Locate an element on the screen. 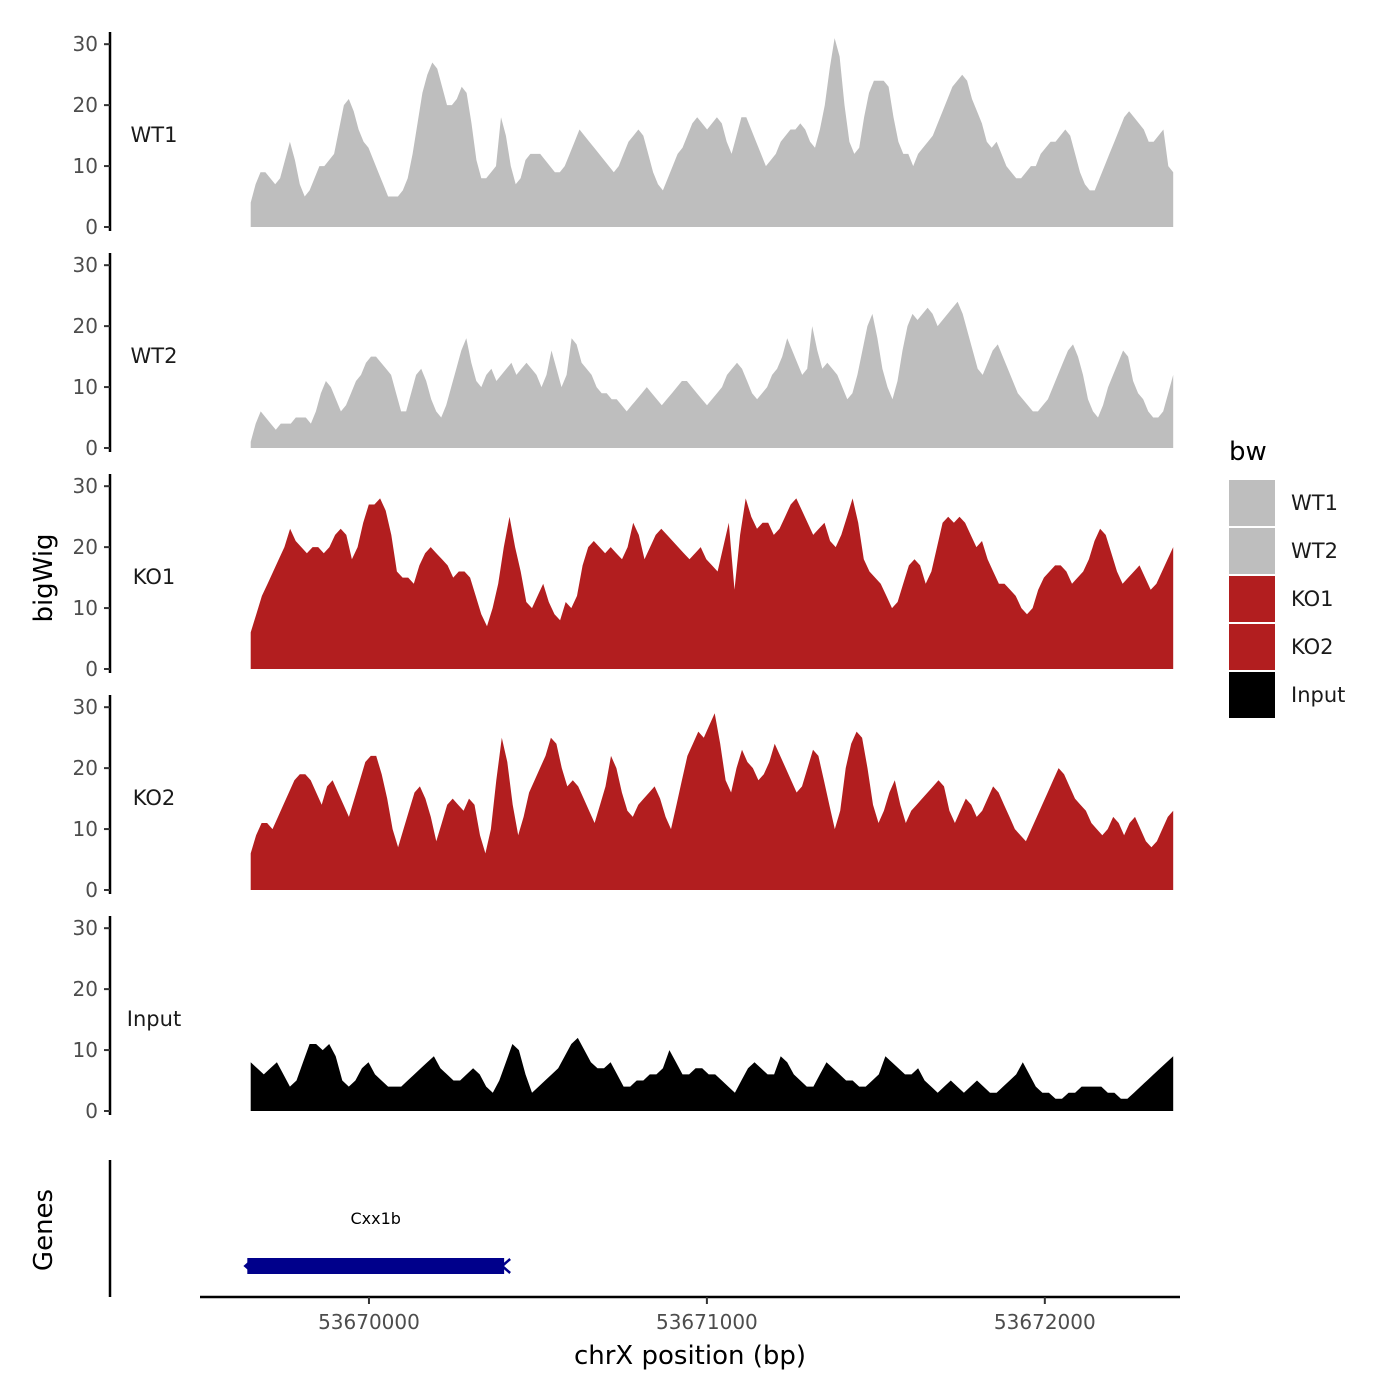 This screenshot has height=1400, width=1400. area-wt2 is located at coordinates (712, 374).